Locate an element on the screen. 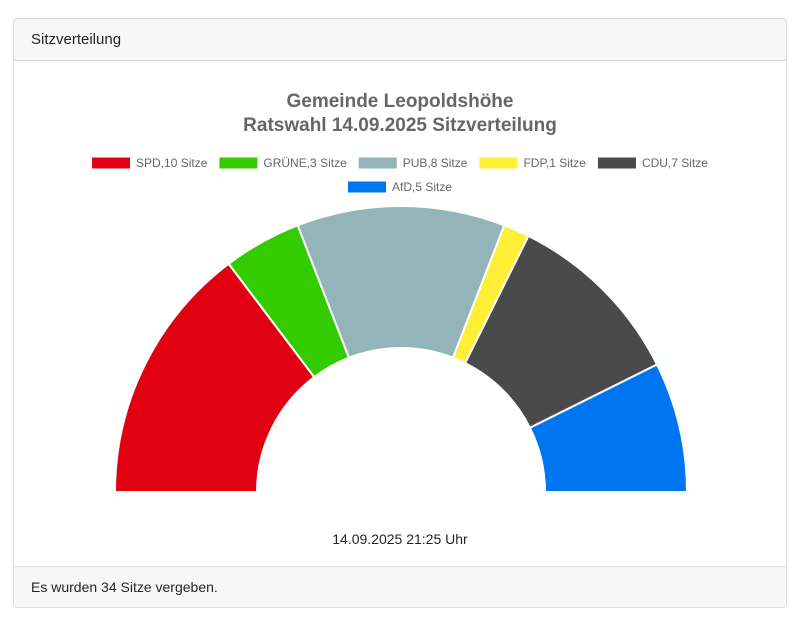  legend-label: AfD,5 Sitze is located at coordinates (422, 187).